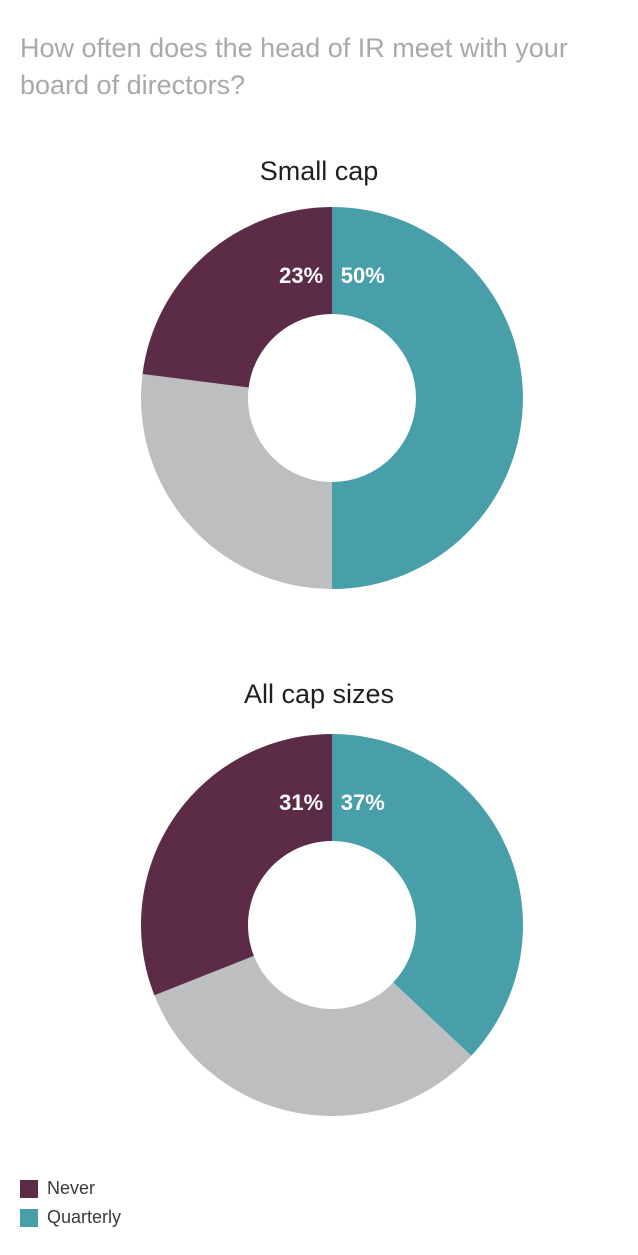 The height and width of the screenshot is (1255, 638). I want to click on slice-label-never: 23%, so click(301, 275).